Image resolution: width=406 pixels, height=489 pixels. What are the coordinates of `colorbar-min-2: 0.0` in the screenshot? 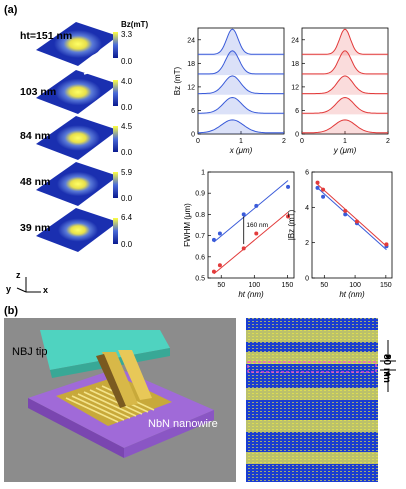 It's located at (127, 152).